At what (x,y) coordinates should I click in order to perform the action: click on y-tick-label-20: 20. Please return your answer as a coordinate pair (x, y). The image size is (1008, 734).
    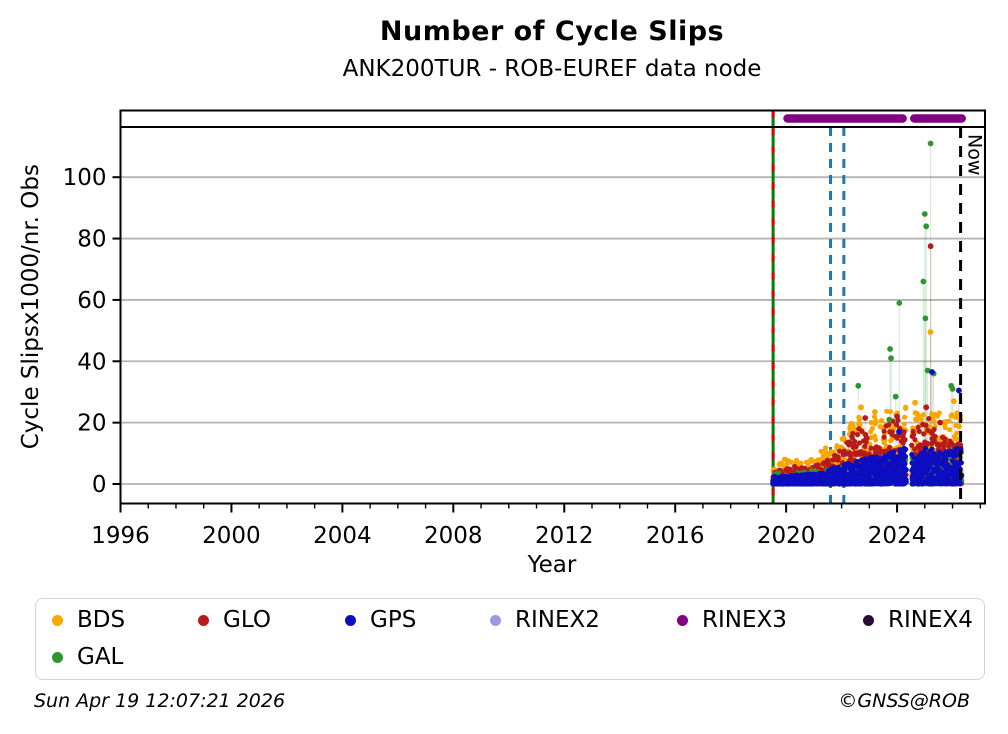
    Looking at the image, I should click on (91, 424).